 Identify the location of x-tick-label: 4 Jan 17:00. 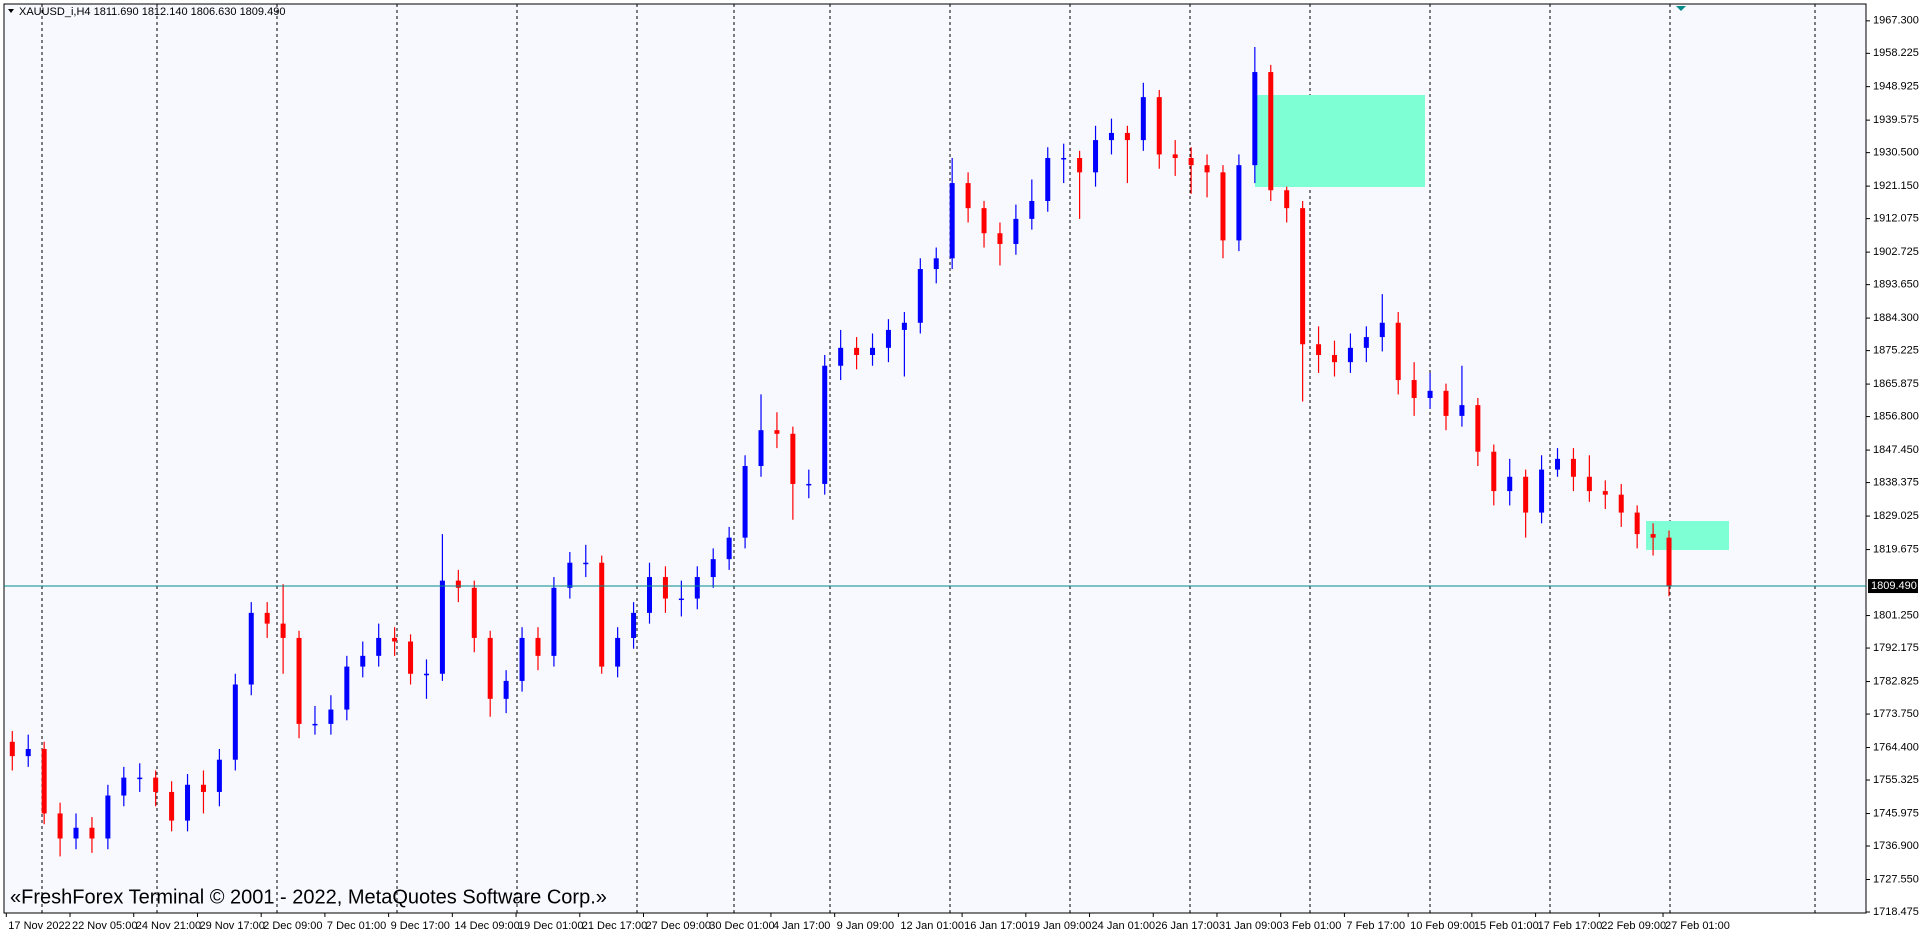
(802, 926).